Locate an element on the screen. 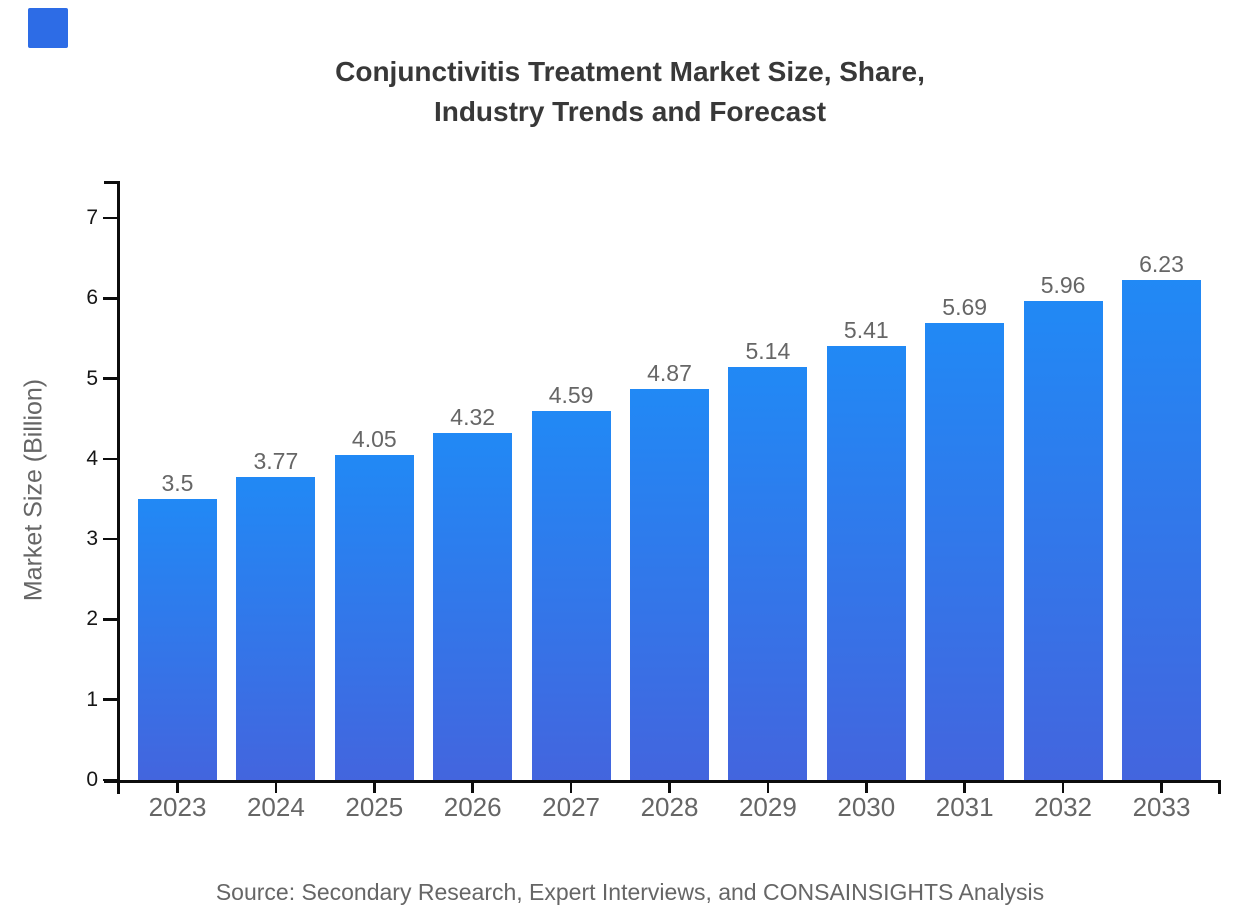 The height and width of the screenshot is (920, 1260). y-axis-title: Market Size (Billion) is located at coordinates (33, 490).